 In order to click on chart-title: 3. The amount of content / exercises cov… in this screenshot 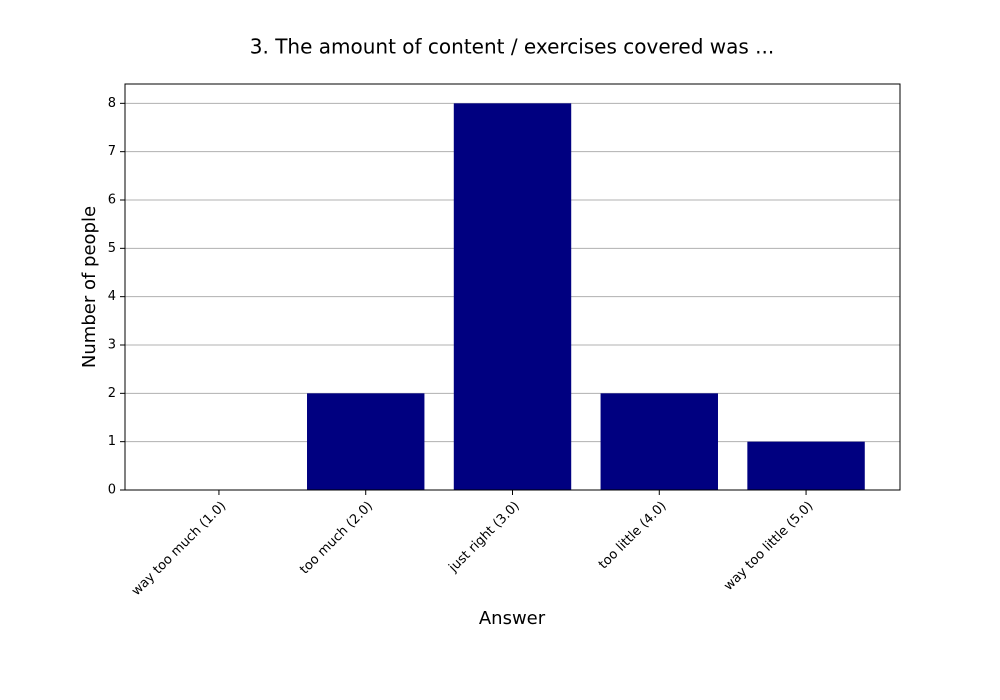, I will do `click(512, 47)`.